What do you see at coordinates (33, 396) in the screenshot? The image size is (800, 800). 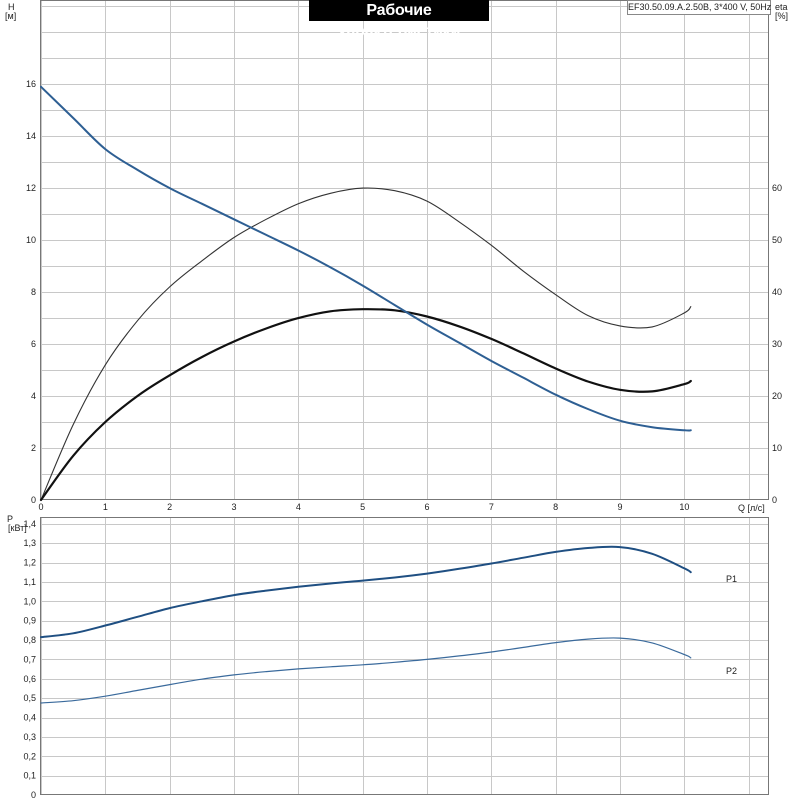 I see `head-tick-label: 4` at bounding box center [33, 396].